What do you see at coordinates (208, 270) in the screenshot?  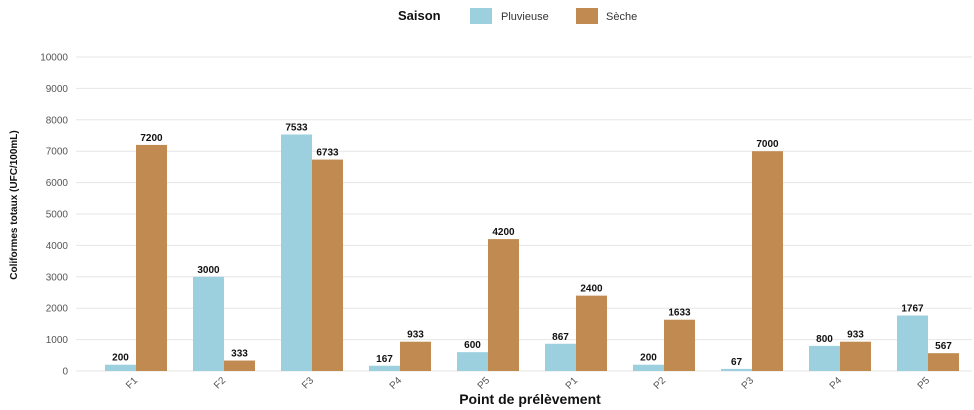 I see `data-label: 3000` at bounding box center [208, 270].